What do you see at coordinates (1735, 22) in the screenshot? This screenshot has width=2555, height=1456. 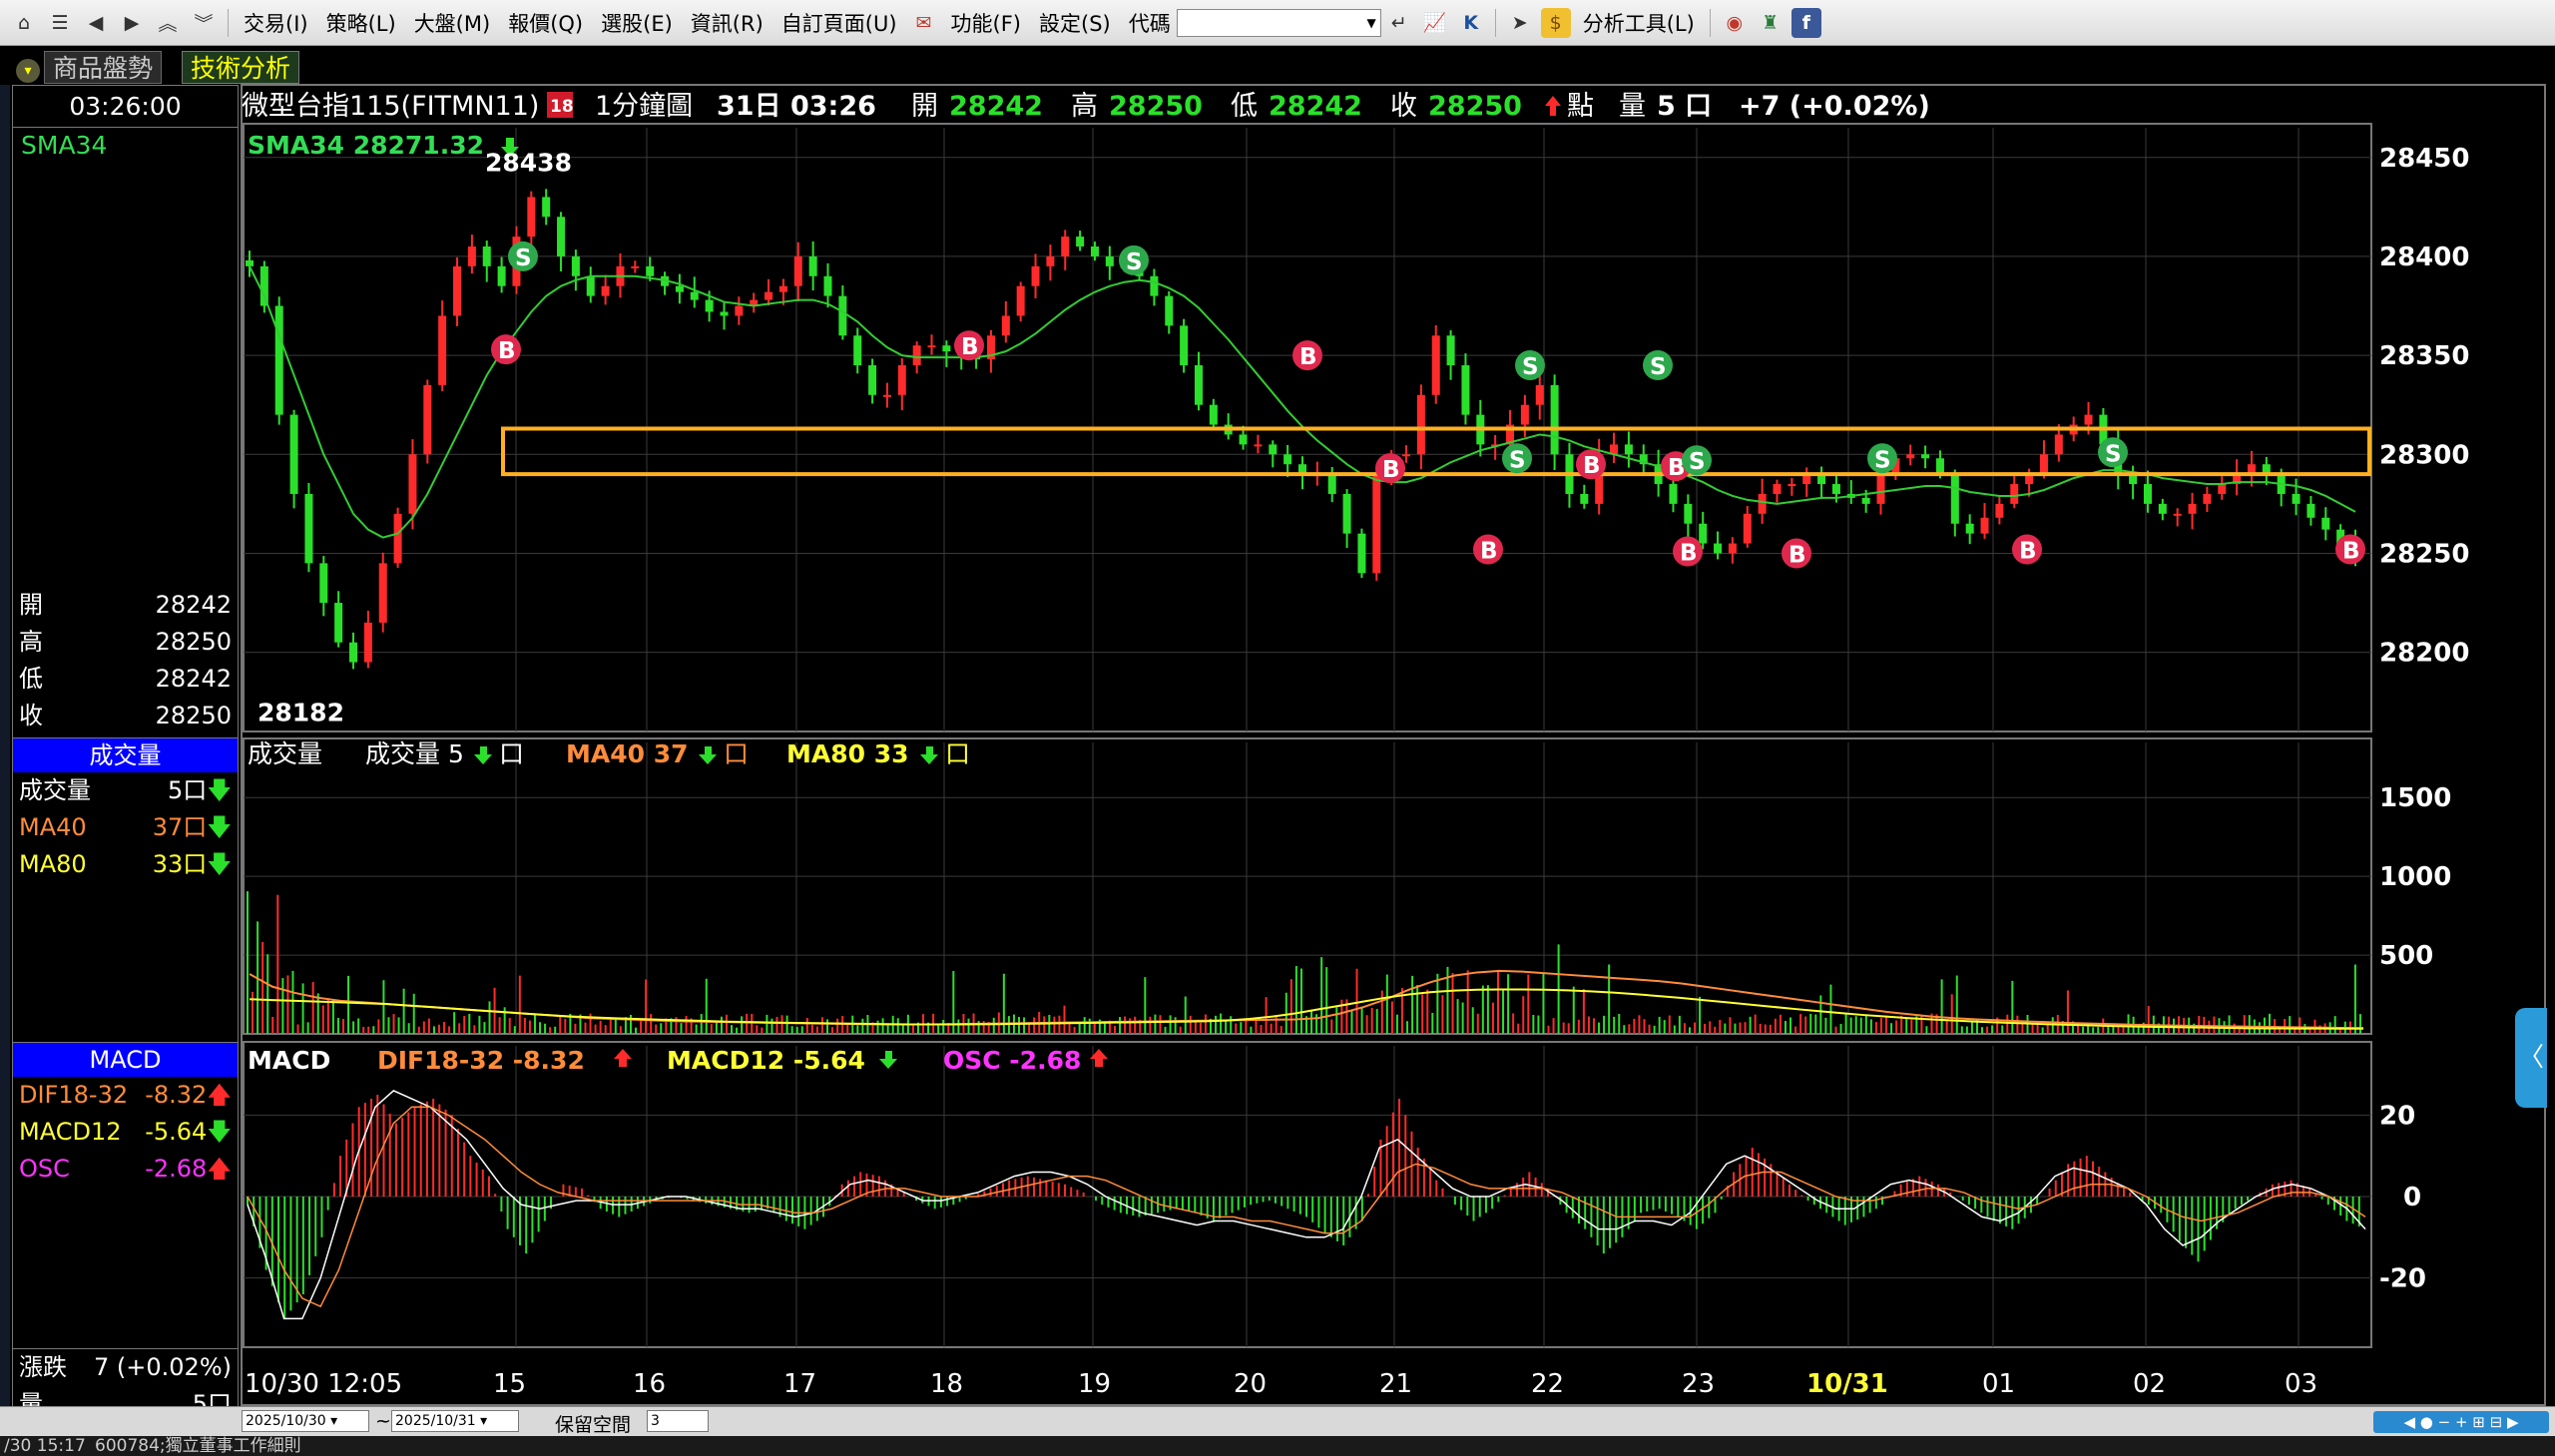 I see `record-icon: ◉` at bounding box center [1735, 22].